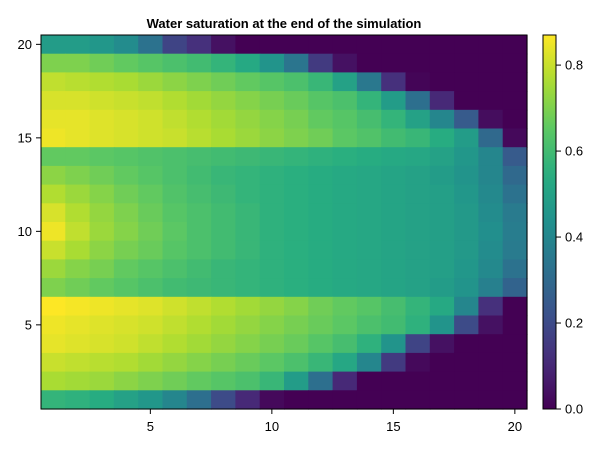 The width and height of the screenshot is (600, 455). What do you see at coordinates (272, 426) in the screenshot?
I see `x-tick-label: 10` at bounding box center [272, 426].